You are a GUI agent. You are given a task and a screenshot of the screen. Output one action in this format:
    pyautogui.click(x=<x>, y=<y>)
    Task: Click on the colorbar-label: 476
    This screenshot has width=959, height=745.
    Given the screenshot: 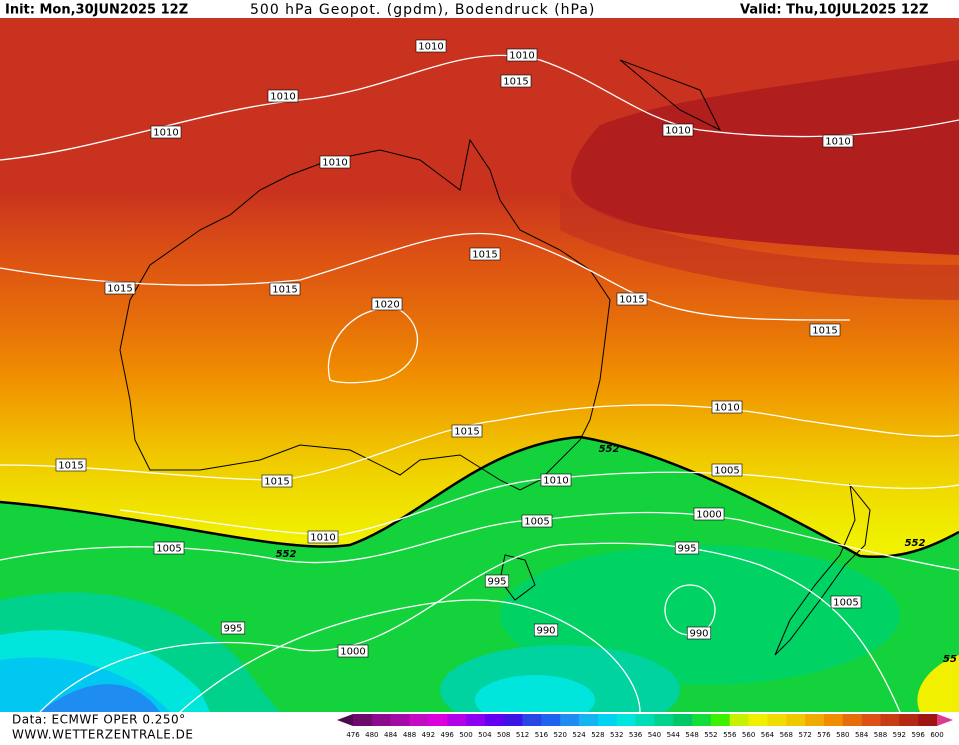 What is the action you would take?
    pyautogui.click(x=353, y=735)
    